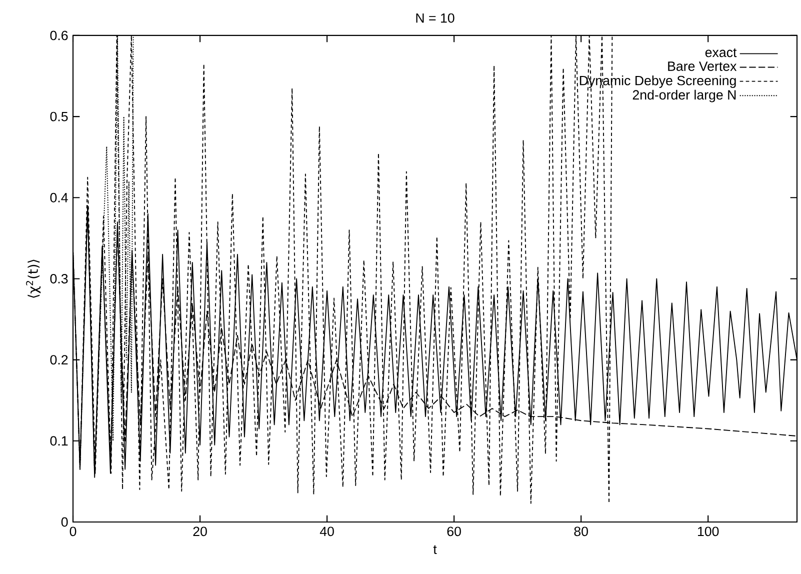 This screenshot has width=801, height=574. Describe the element at coordinates (200, 531) in the screenshot. I see `x-tick-label: 20` at that location.